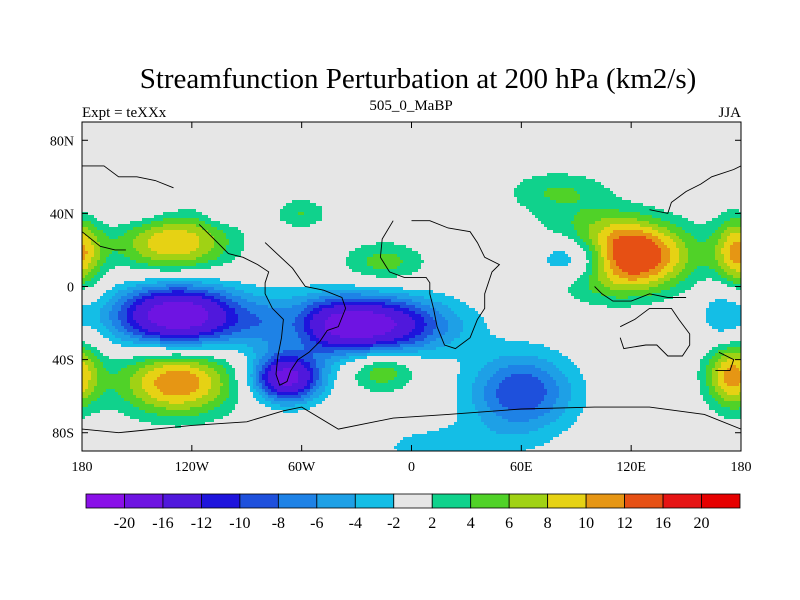  What do you see at coordinates (374, 501) in the screenshot?
I see `colorbar-swatch` at bounding box center [374, 501].